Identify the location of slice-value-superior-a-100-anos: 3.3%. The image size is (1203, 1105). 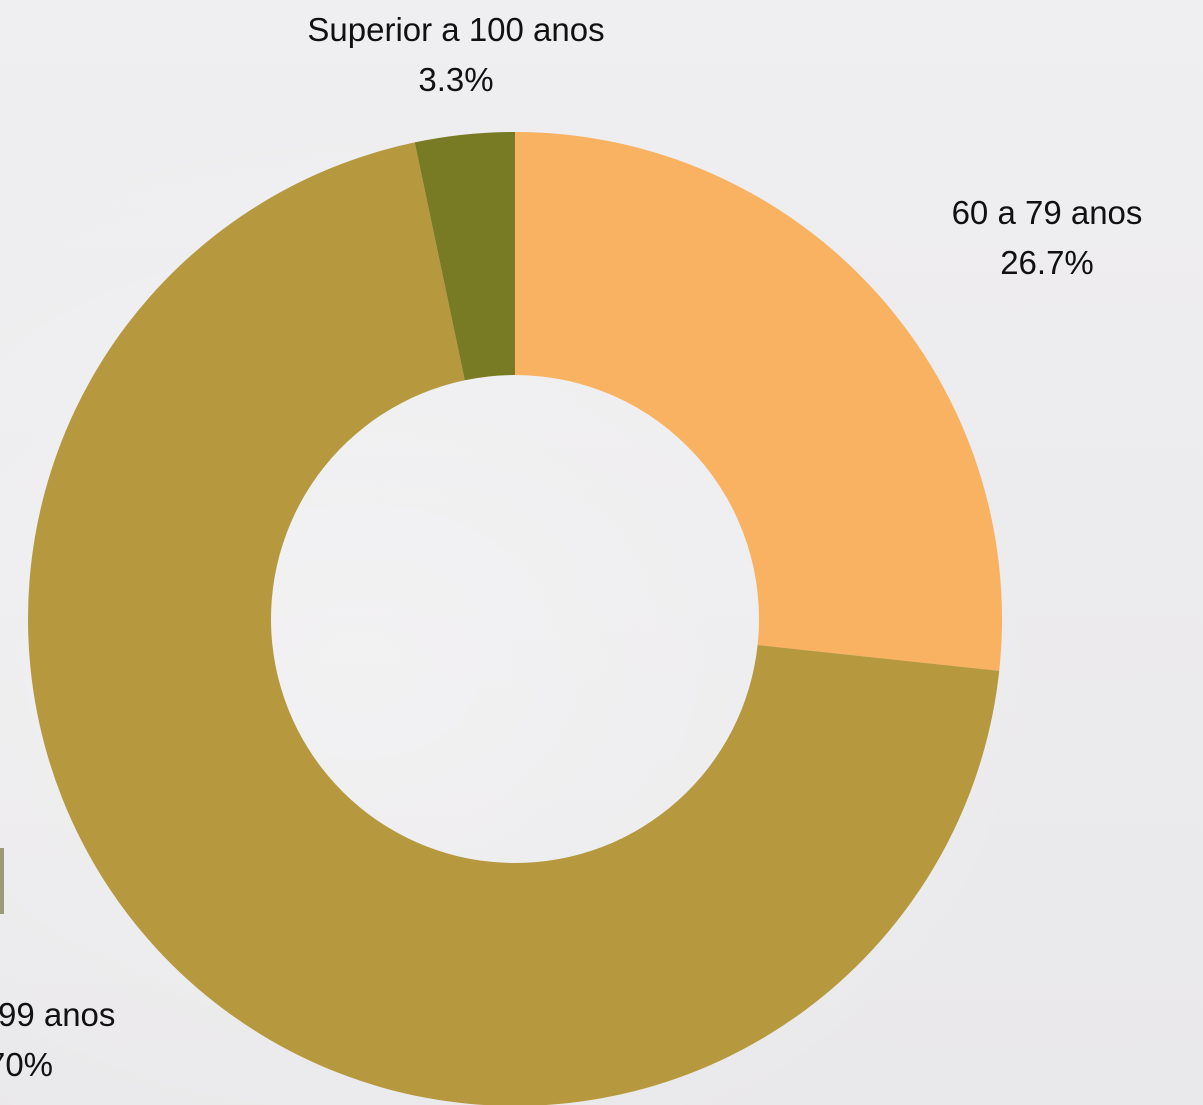
(455, 79).